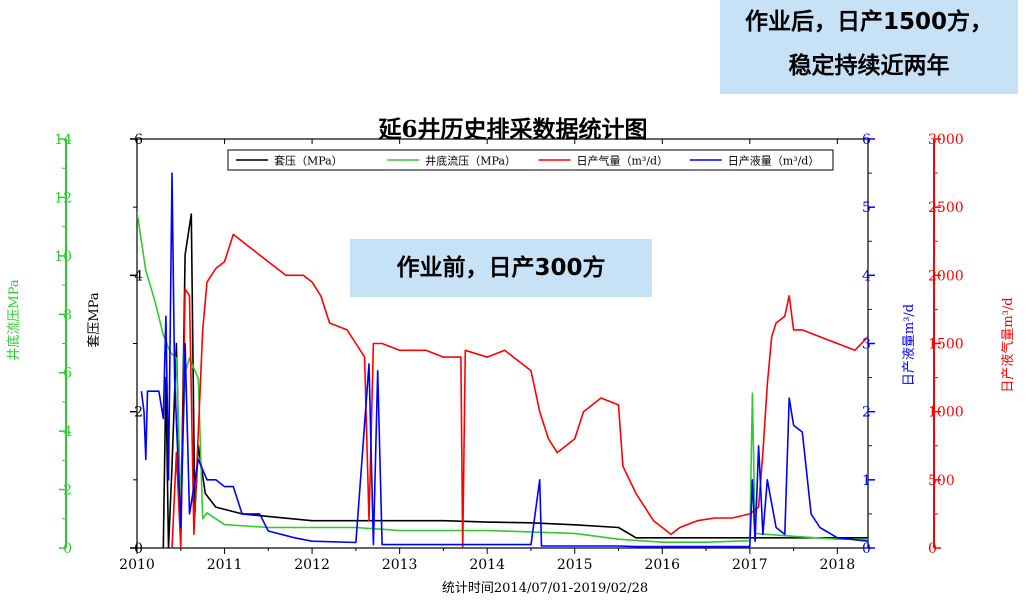  I want to click on bottom_flow_pressure-tick-label: 4, so click(67, 432).